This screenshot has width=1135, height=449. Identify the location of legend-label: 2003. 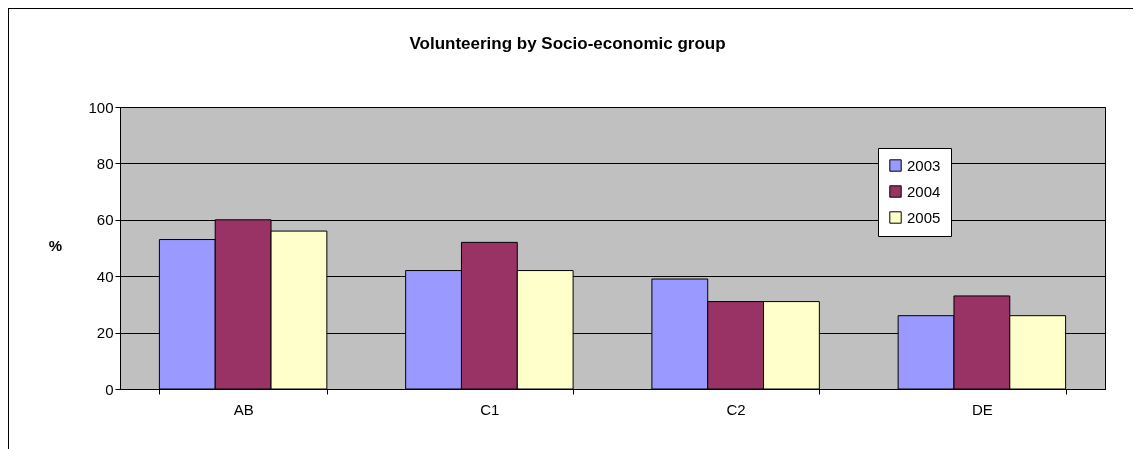
(924, 165).